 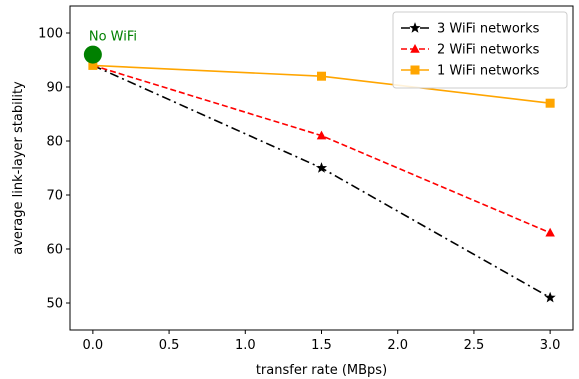 I want to click on x-tick-label: 2.0, so click(x=397, y=345).